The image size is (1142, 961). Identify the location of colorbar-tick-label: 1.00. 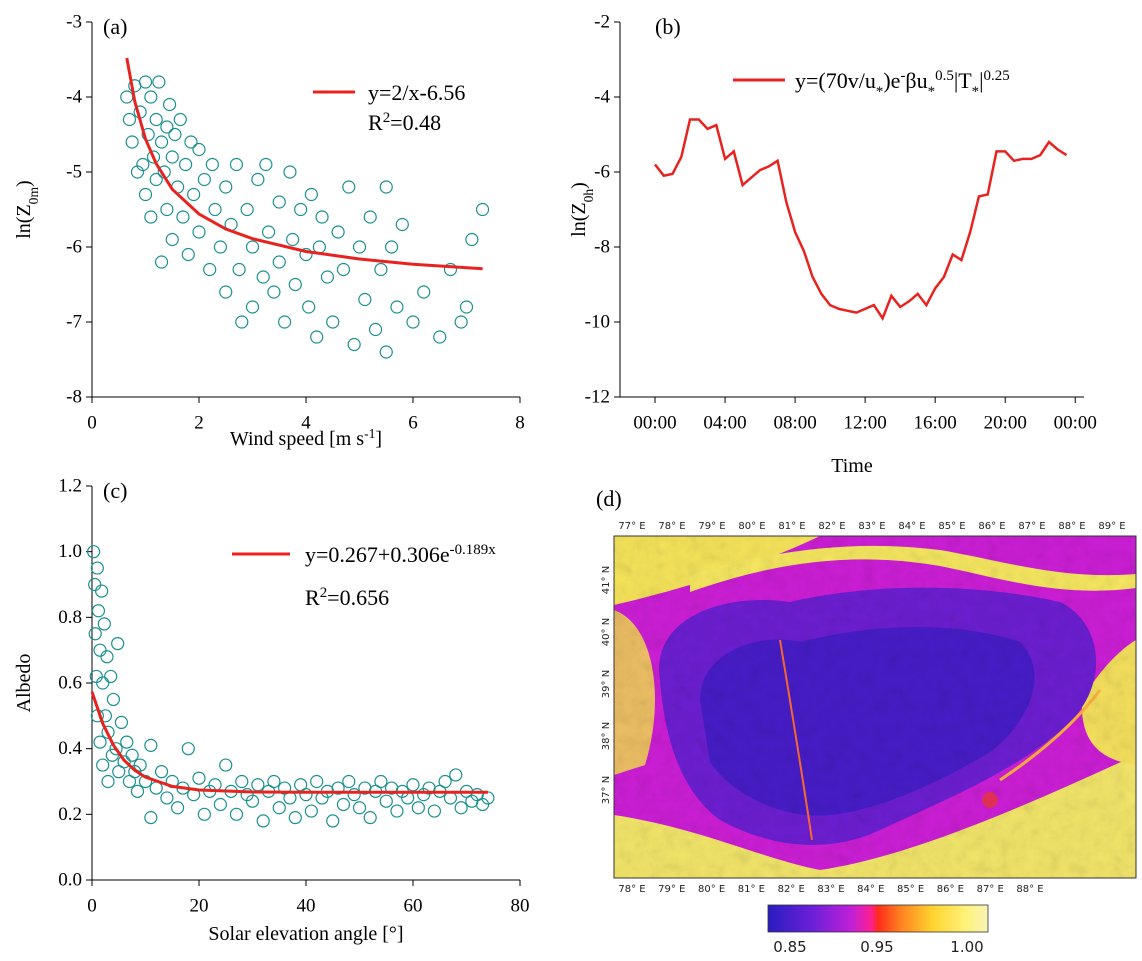
(966, 947).